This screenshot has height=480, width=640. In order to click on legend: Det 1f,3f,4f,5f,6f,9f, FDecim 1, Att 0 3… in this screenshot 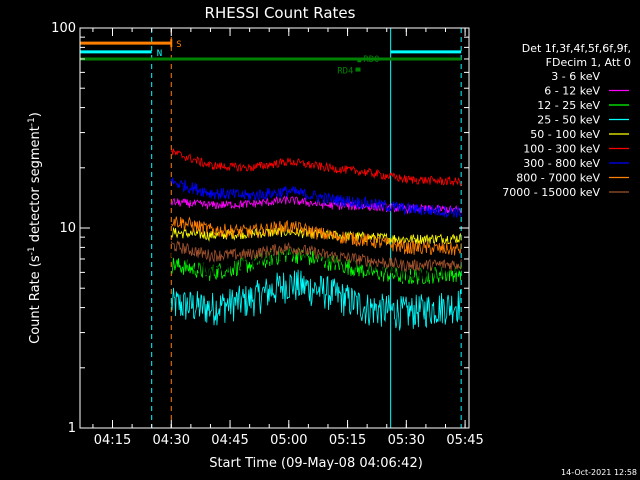, I will do `click(566, 120)`.